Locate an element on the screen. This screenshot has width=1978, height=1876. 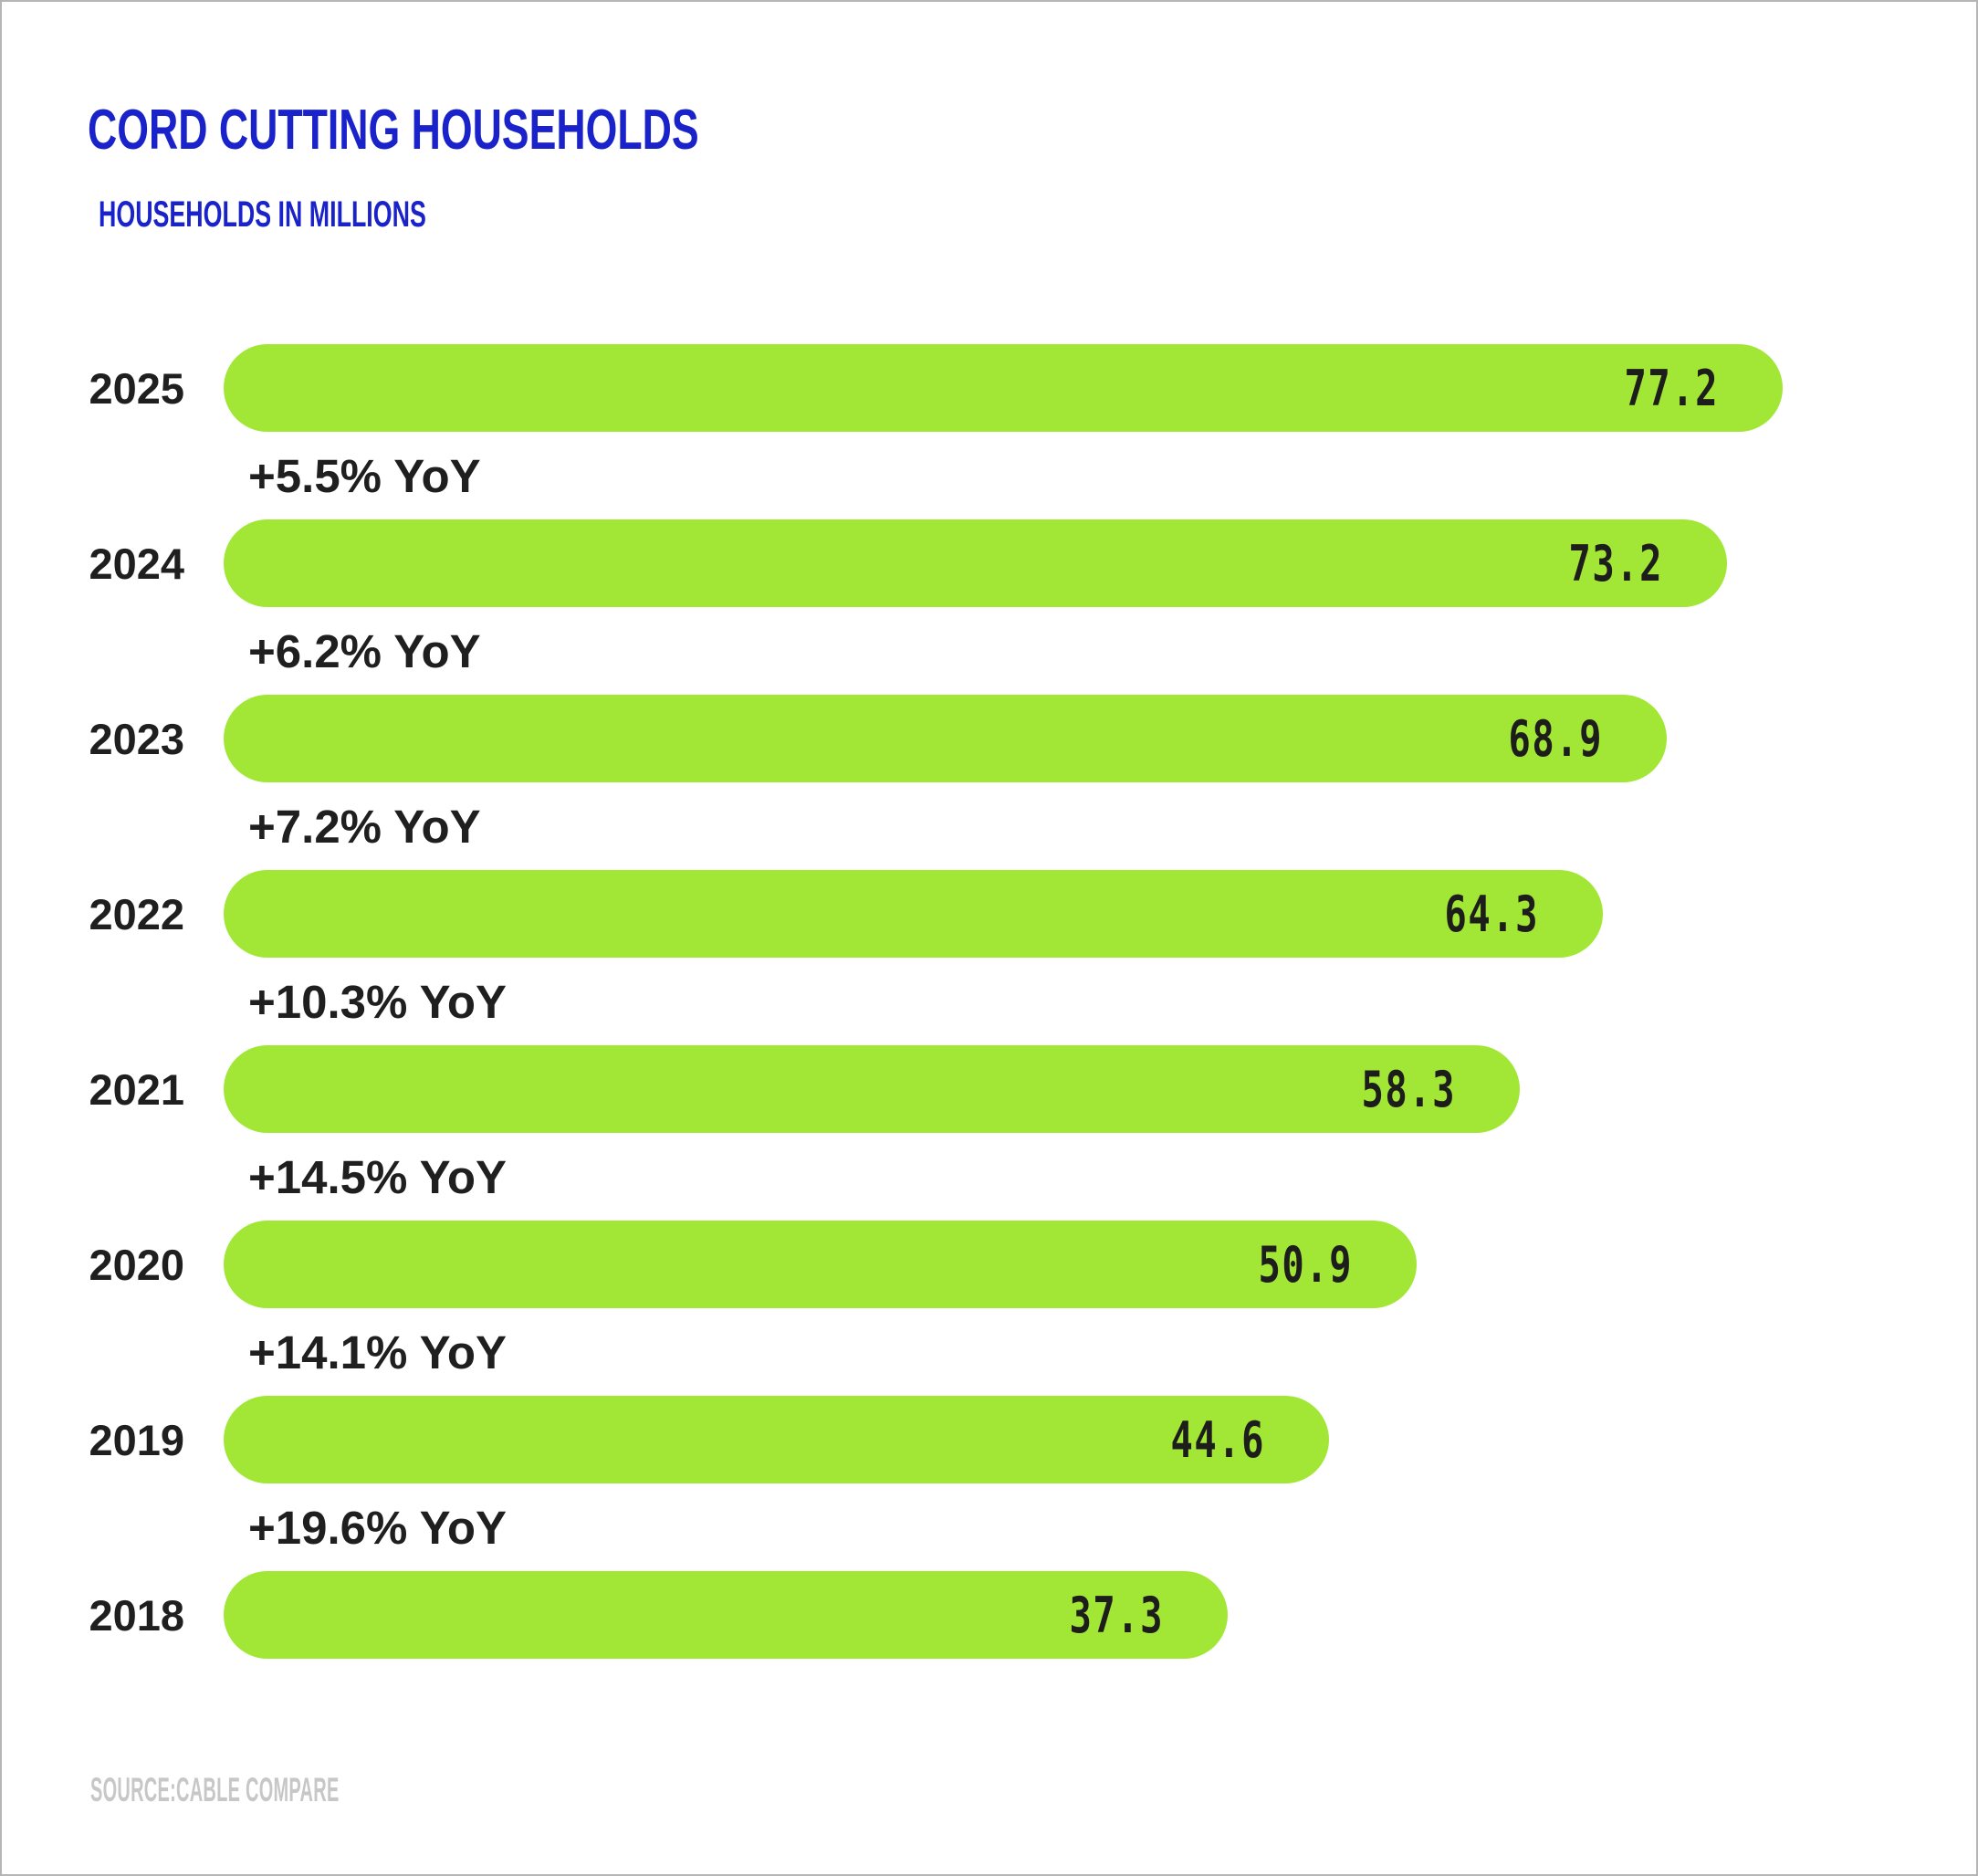
bar-track: 50.9 is located at coordinates (1052, 1264).